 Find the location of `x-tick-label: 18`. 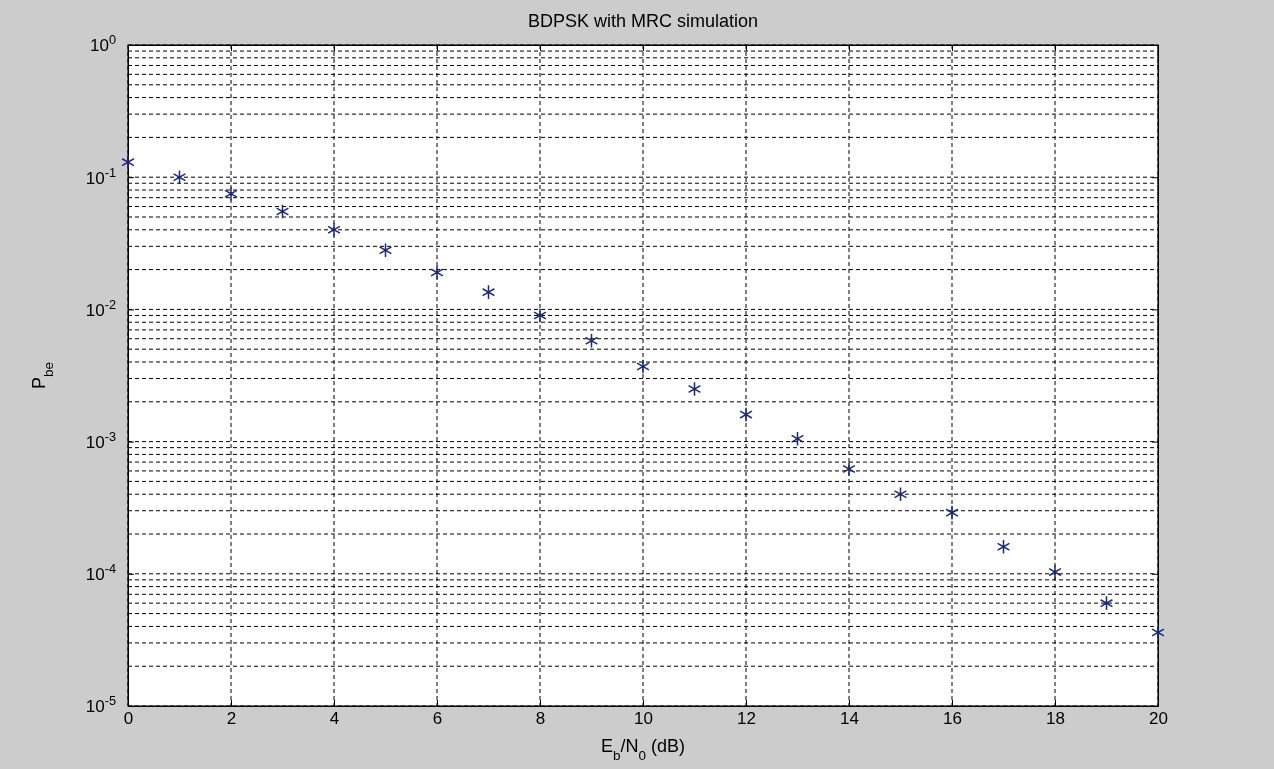

x-tick-label: 18 is located at coordinates (1055, 719).